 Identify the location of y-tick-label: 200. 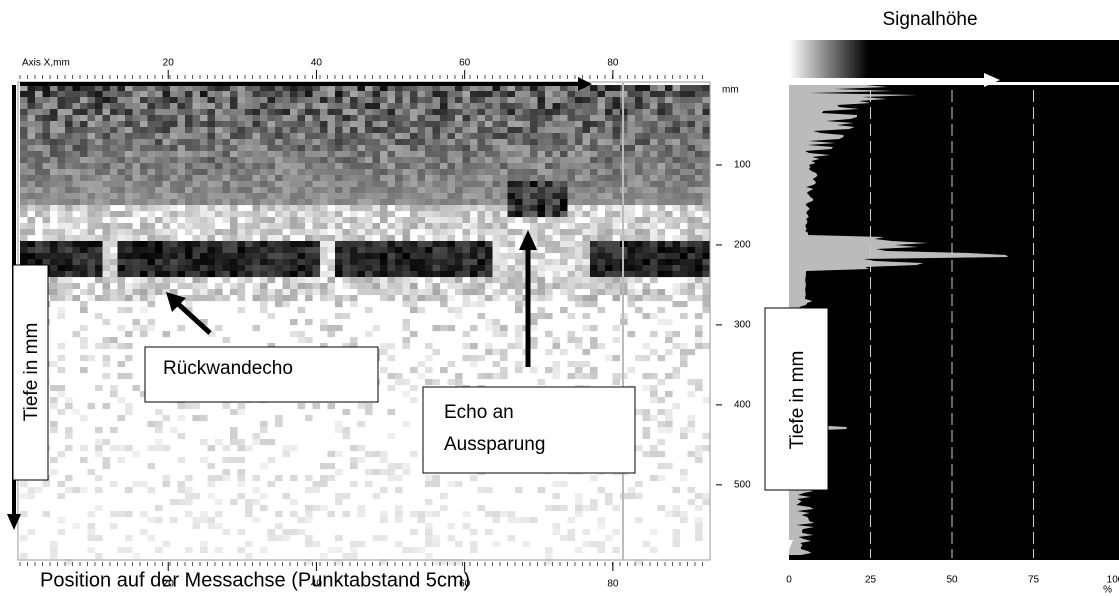
(742, 245).